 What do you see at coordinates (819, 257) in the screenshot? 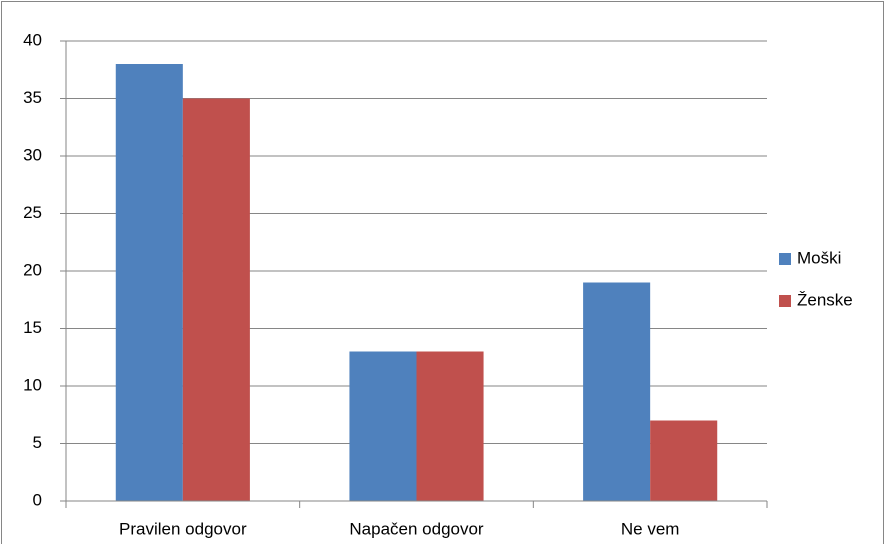
I see `legend-label: Moški` at bounding box center [819, 257].